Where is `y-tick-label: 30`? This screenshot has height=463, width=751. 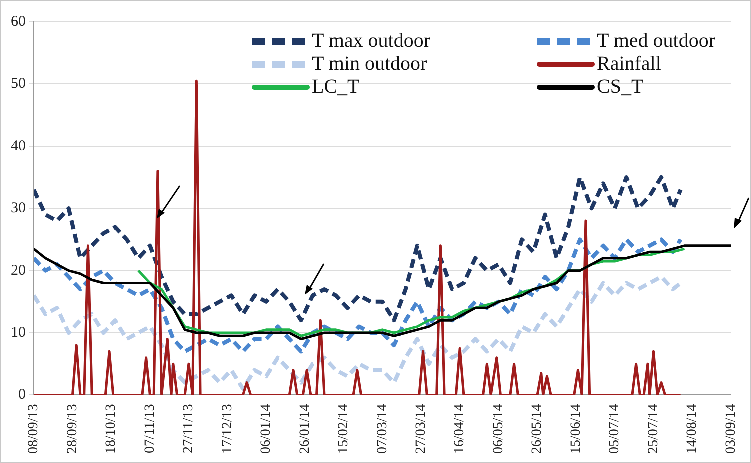 y-tick-label: 30 is located at coordinates (18, 208).